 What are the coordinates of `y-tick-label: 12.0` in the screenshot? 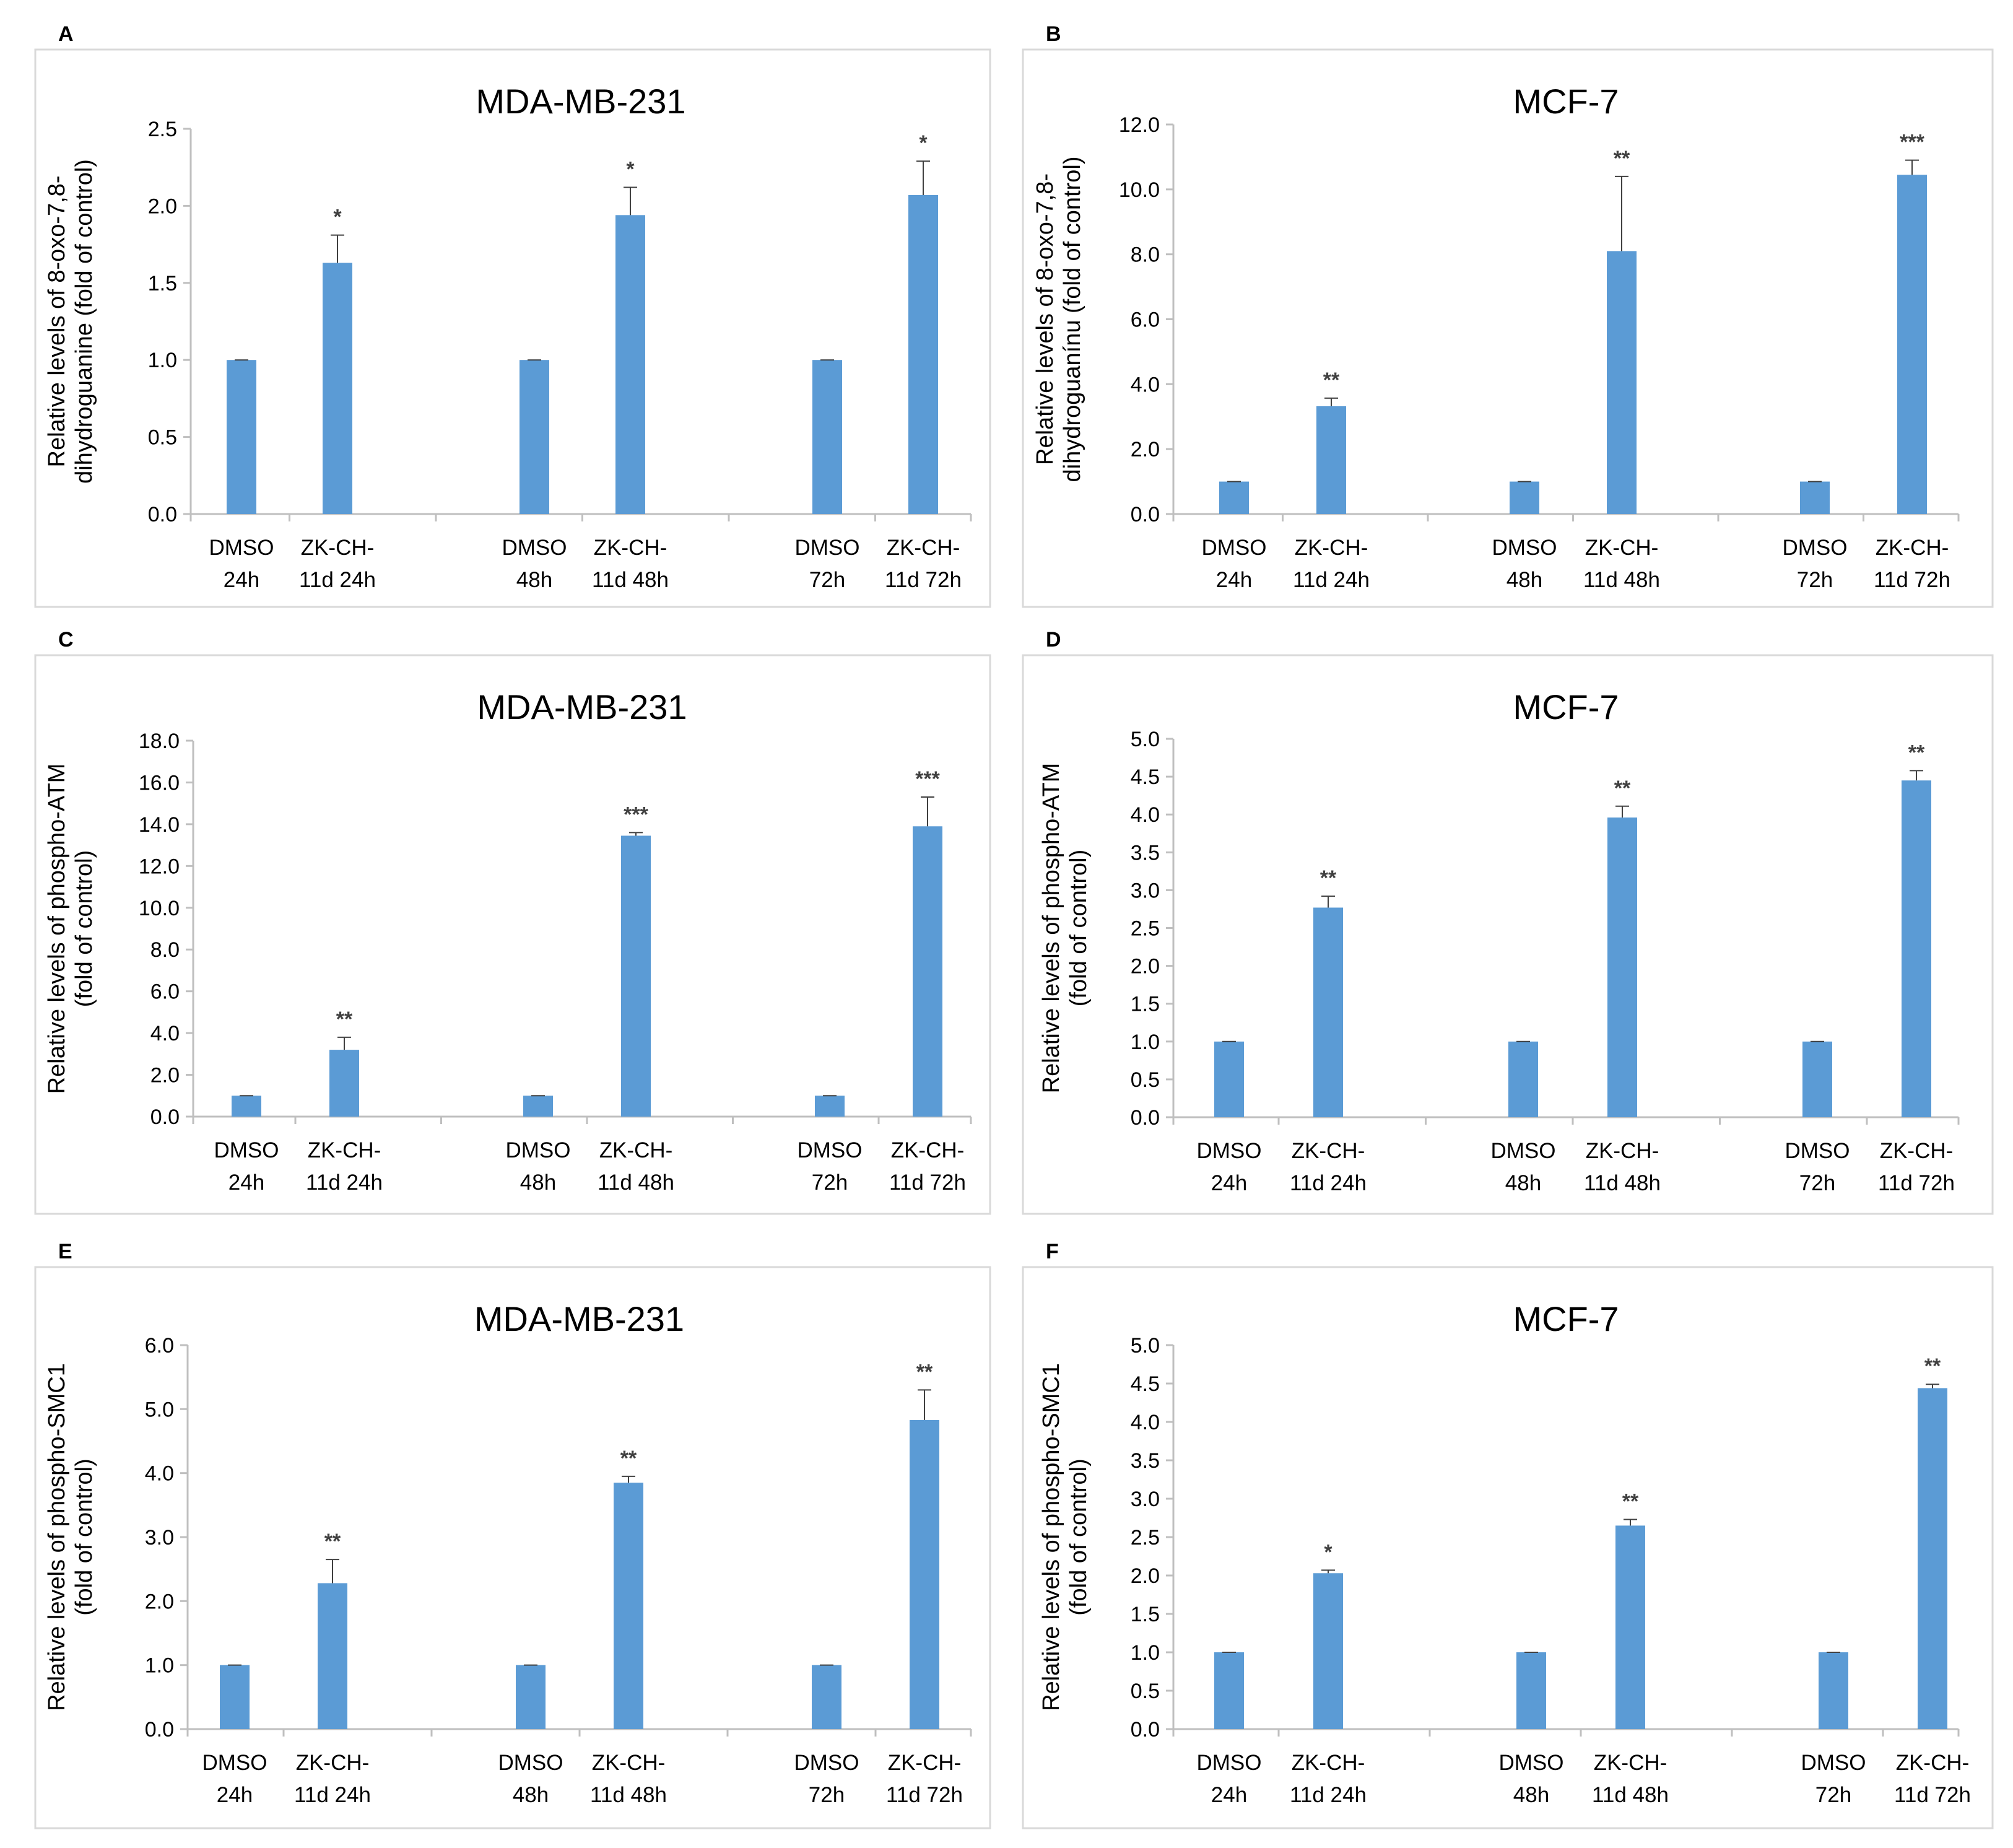 It's located at (159, 866).